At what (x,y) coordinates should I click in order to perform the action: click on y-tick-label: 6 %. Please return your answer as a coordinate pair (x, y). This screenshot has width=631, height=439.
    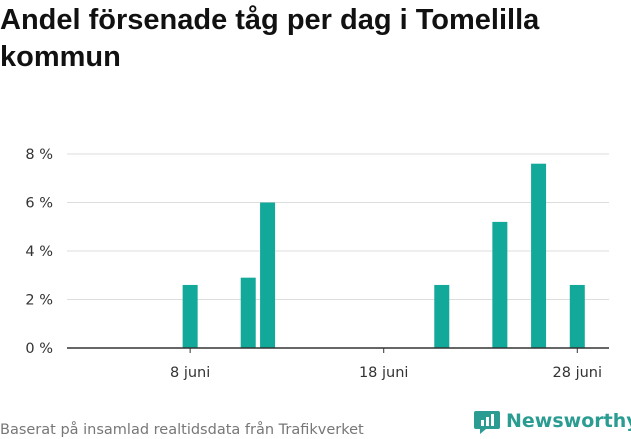
    Looking at the image, I should click on (39, 204).